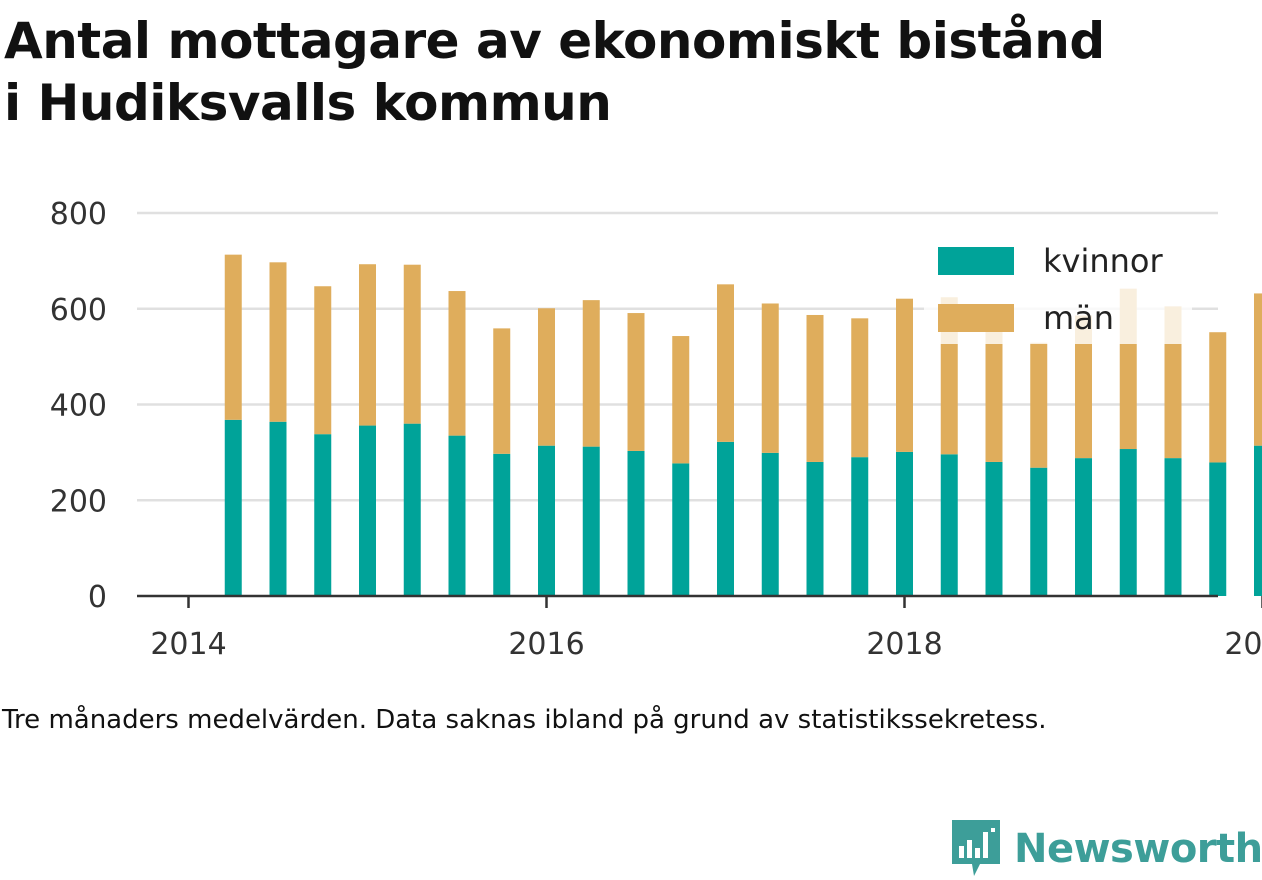 This screenshot has width=1262, height=880. I want to click on y-axis-labels: 0 200 400 600 800, so click(78, 406).